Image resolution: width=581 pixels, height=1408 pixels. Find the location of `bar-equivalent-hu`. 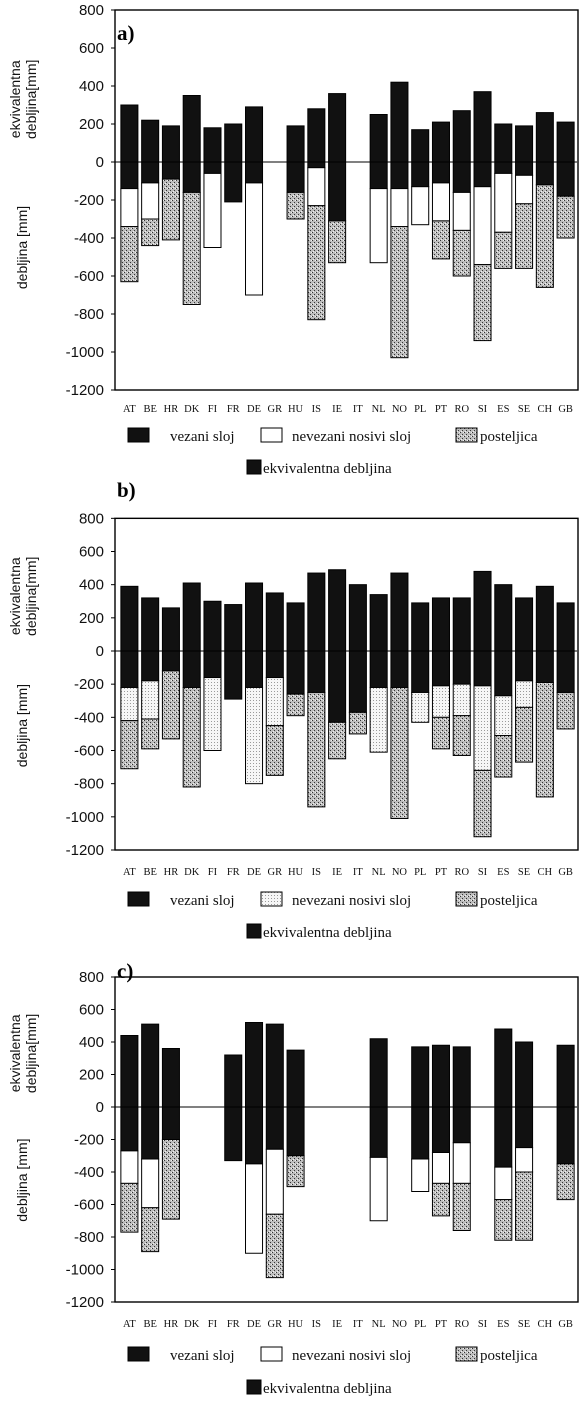

bar-equivalent-hu is located at coordinates (295, 144).